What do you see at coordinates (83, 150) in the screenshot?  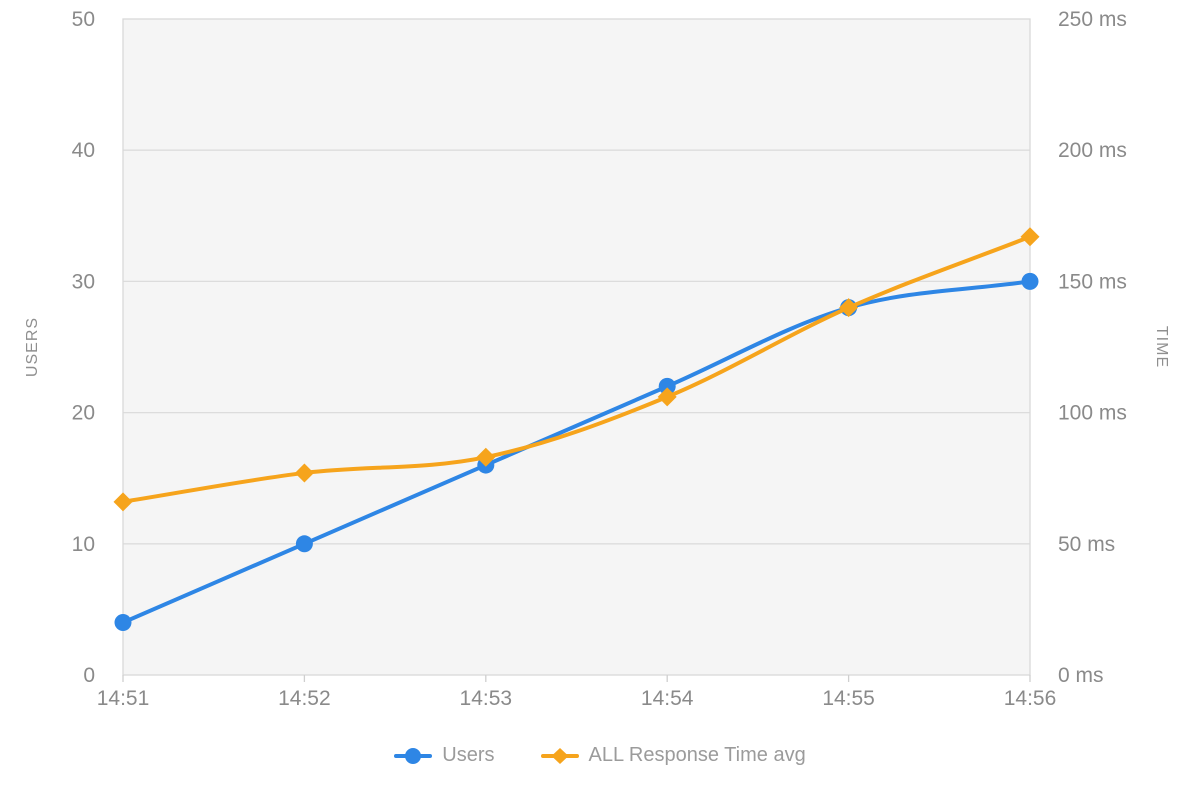 I see `left-axis-tick-label: 40` at bounding box center [83, 150].